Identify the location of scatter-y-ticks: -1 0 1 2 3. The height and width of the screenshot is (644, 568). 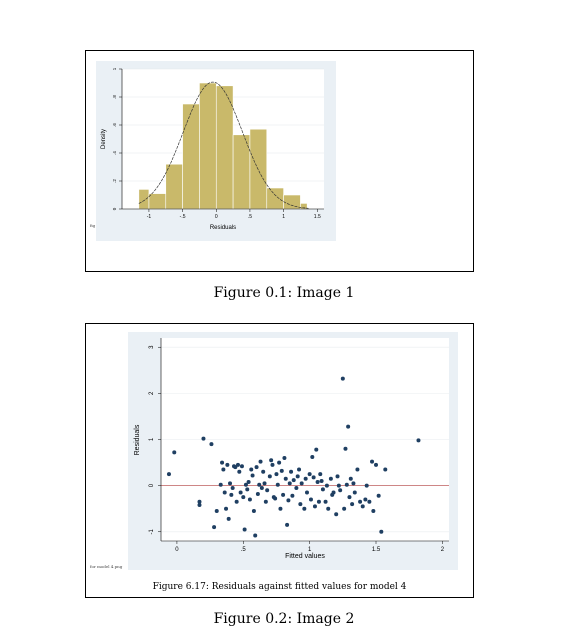
(155, 439).